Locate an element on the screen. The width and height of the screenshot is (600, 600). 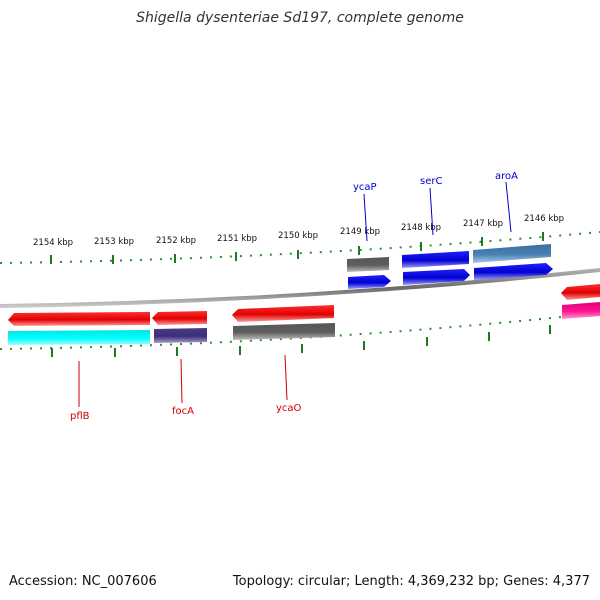
outer-major-ticks is located at coordinates (297, 248).